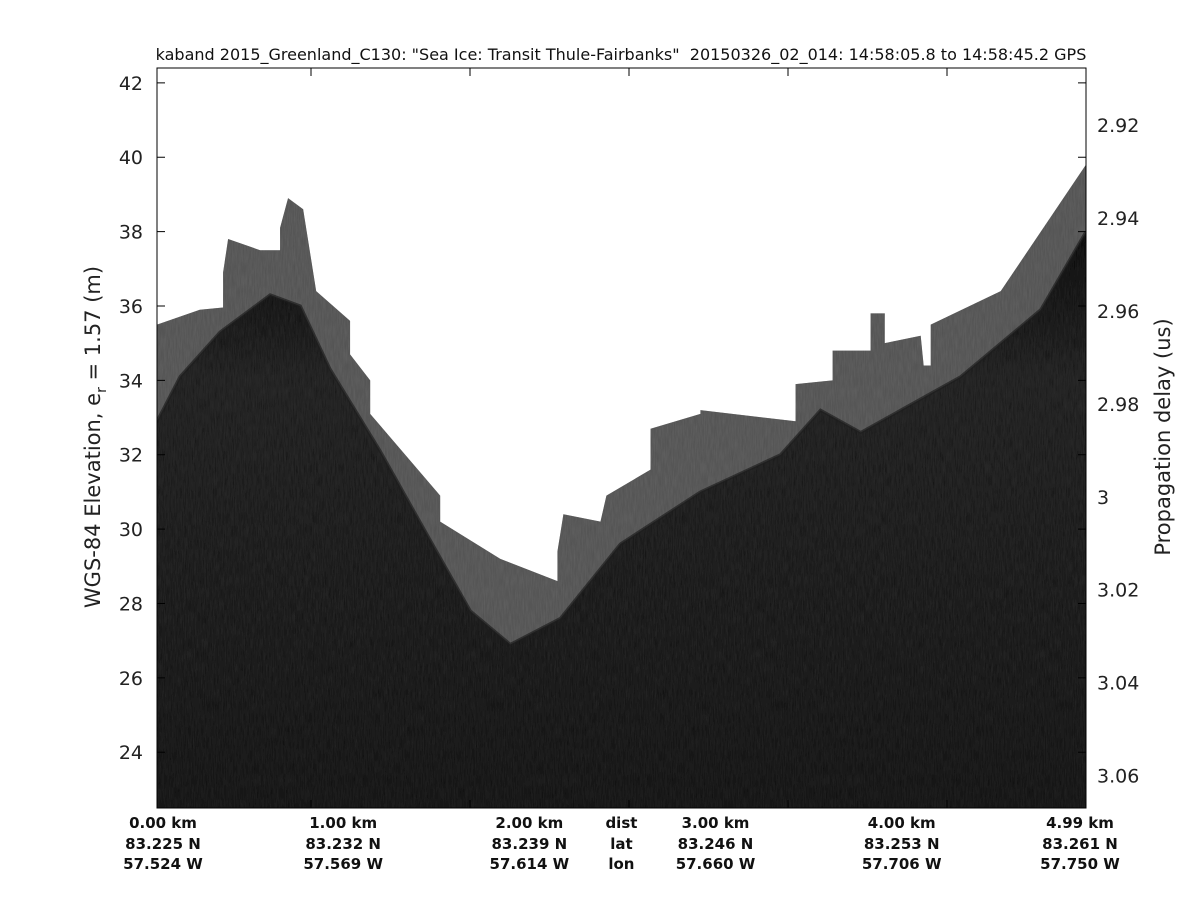 The image size is (1200, 900). Describe the element at coordinates (1080, 823) in the screenshot. I see `x-label-dist: 4.99 km` at that location.